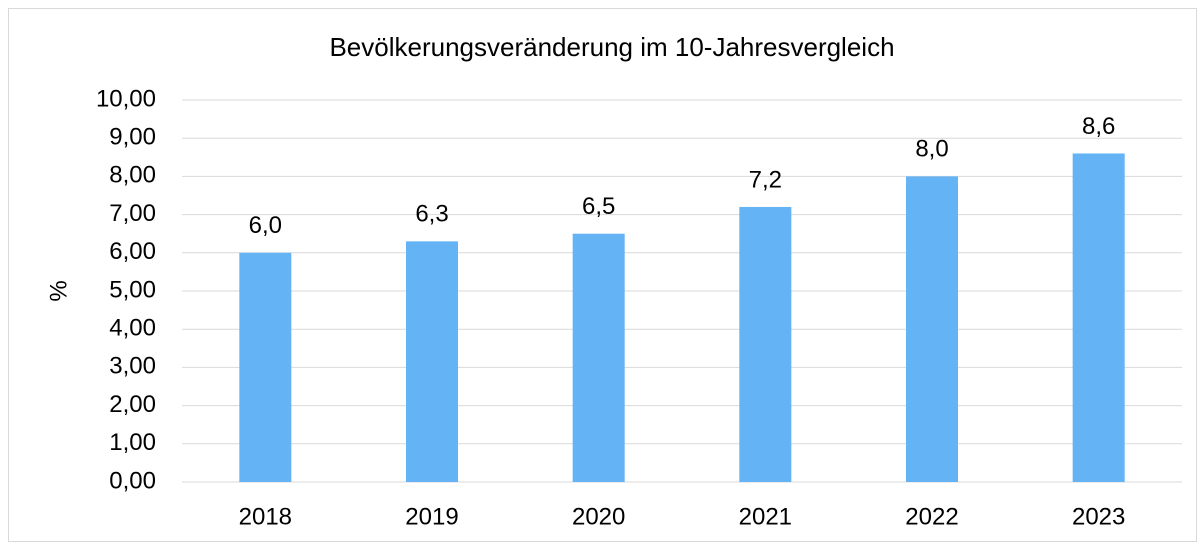 This screenshot has width=1198, height=542. What do you see at coordinates (132, 213) in the screenshot?
I see `y-tick-label: 7,00` at bounding box center [132, 213].